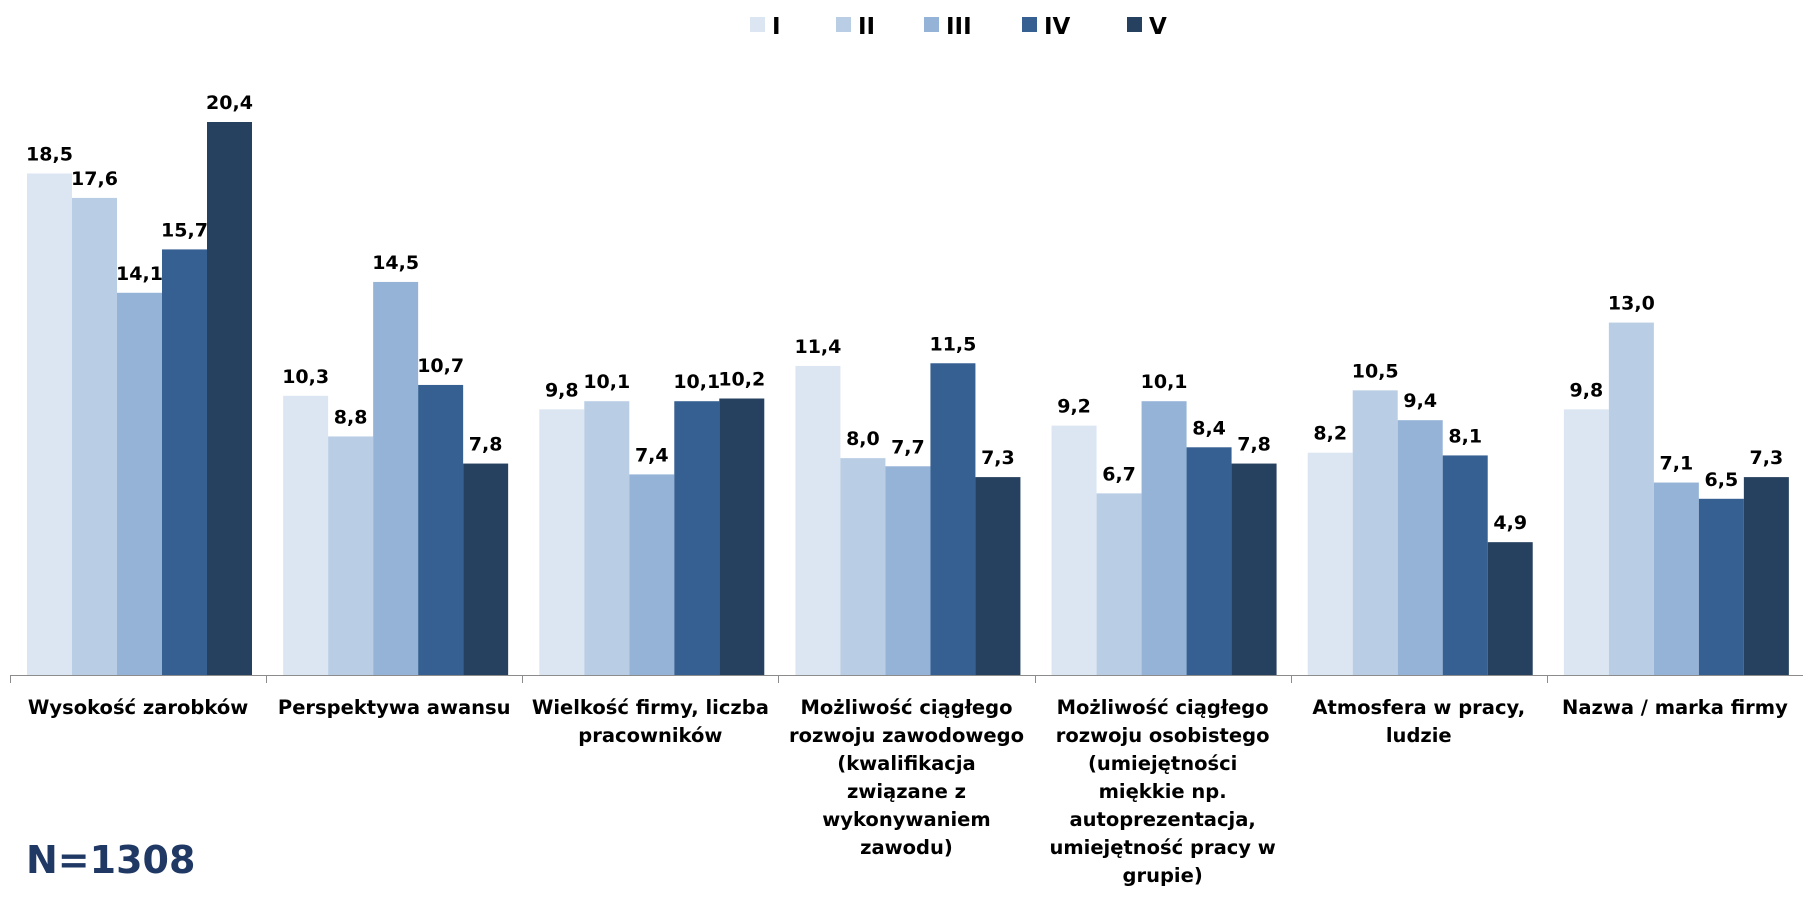  I want to click on legend-label-V: V, so click(1158, 27).